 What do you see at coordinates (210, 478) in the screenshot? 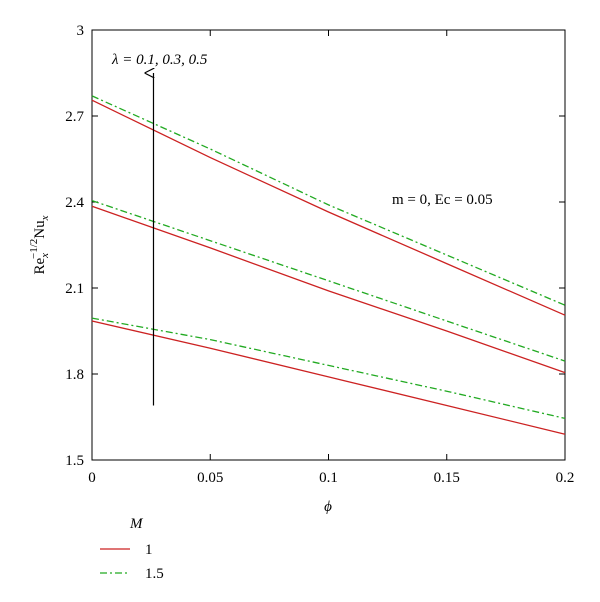
I see `x-tick-label: 0.05` at bounding box center [210, 478].